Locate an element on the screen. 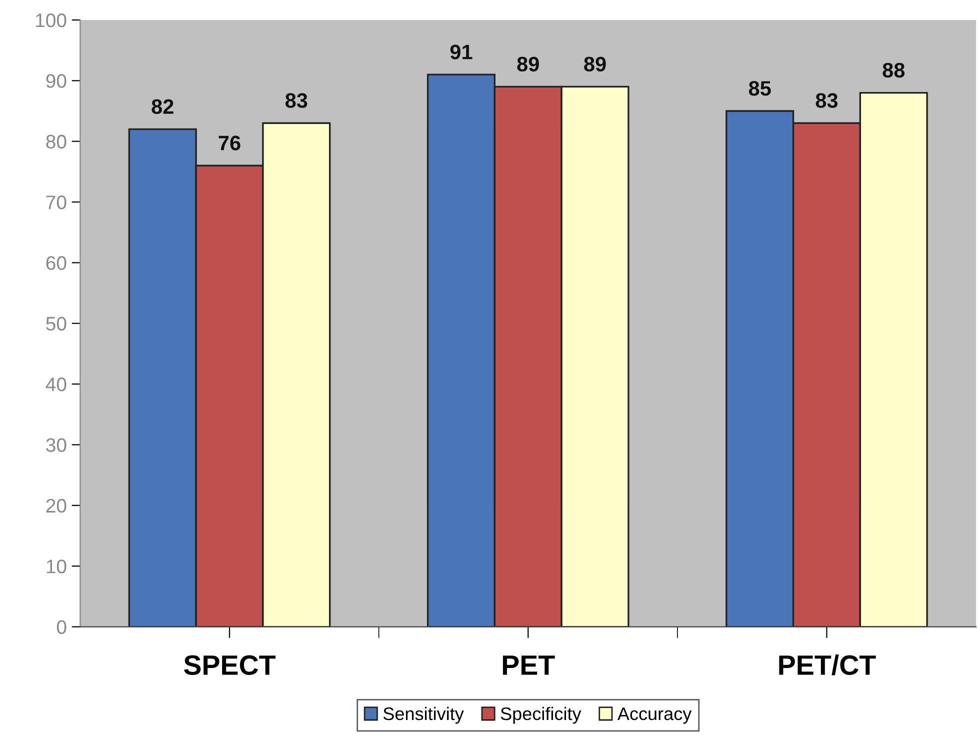  data-label: 76 is located at coordinates (229, 143).